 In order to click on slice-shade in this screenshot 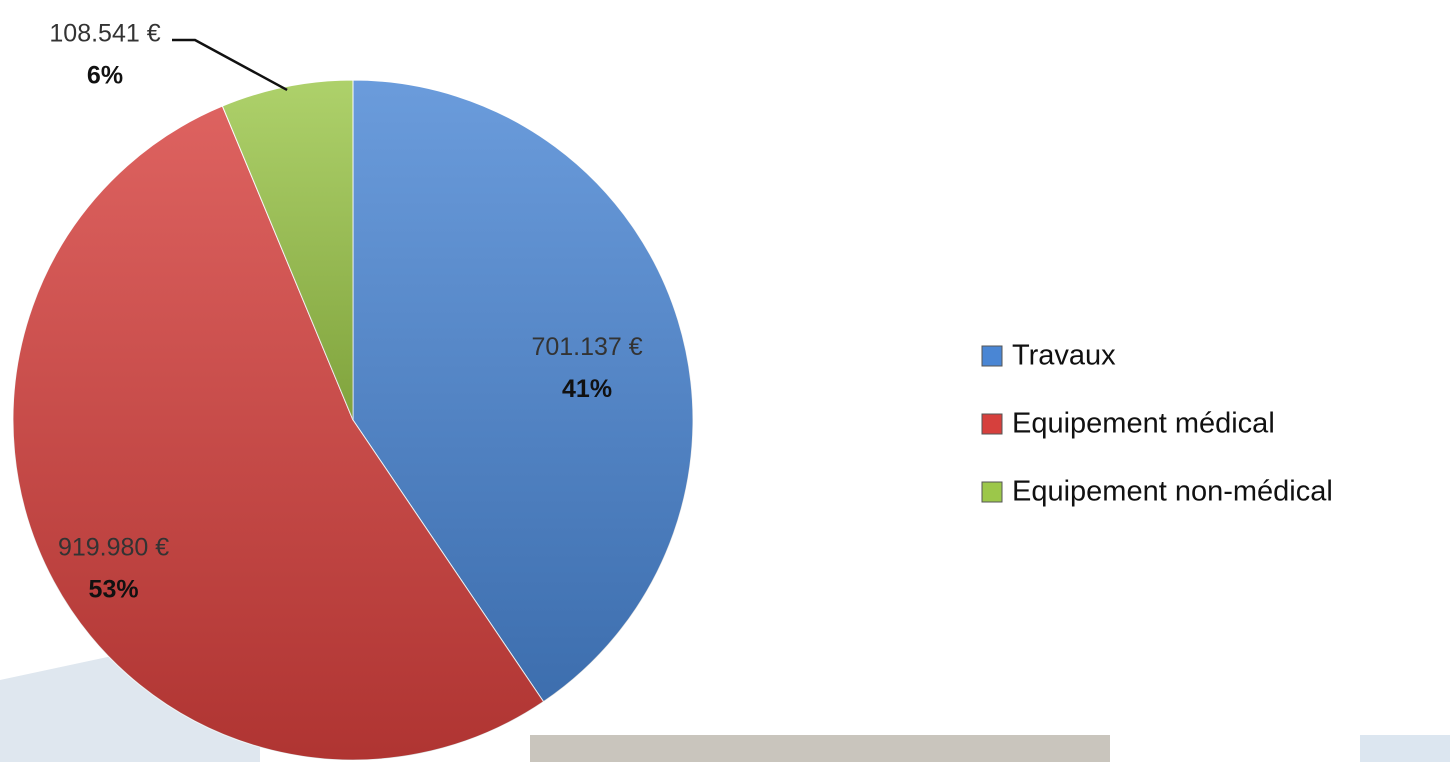, I will do `click(287, 250)`.